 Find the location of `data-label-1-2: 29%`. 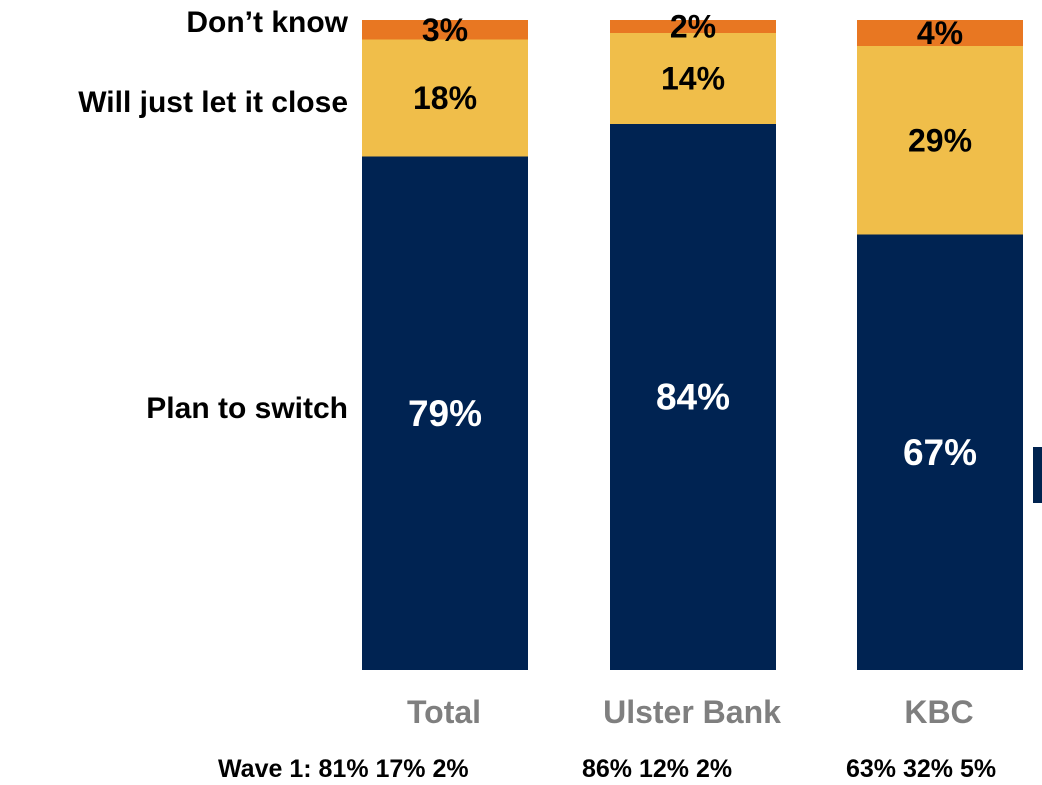

data-label-1-2: 29% is located at coordinates (940, 140).